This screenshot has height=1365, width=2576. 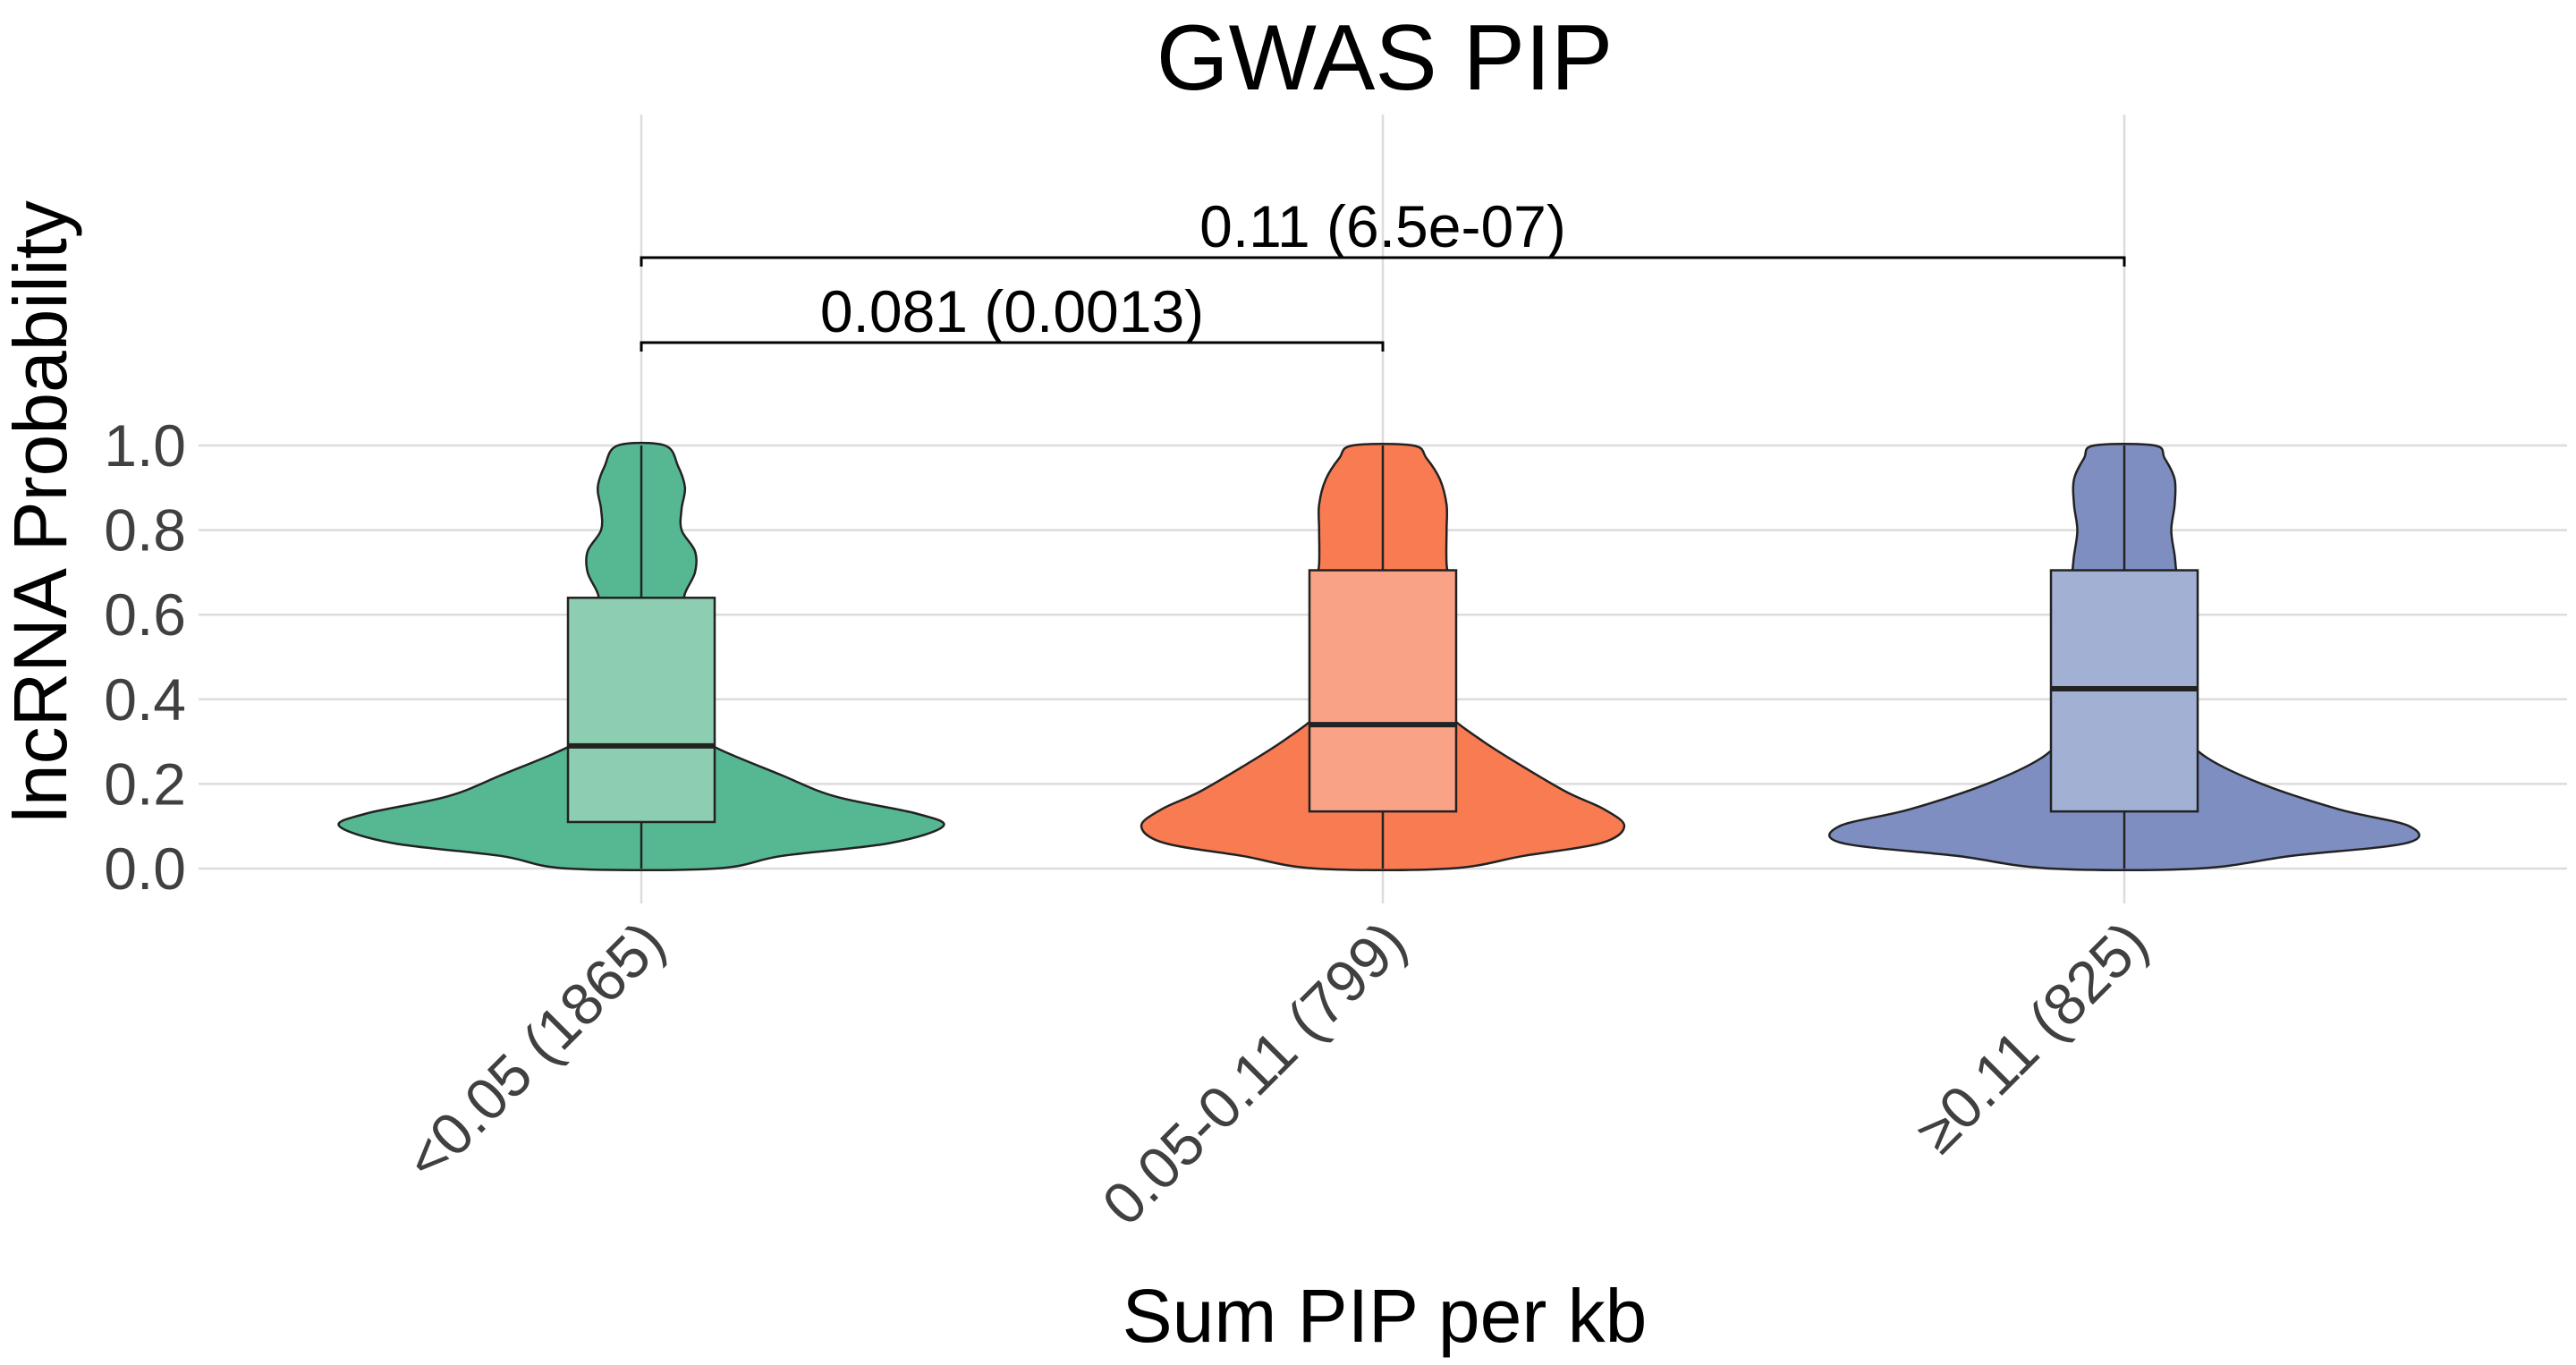 What do you see at coordinates (145, 783) in the screenshot?
I see `y-tick-label: 0.2` at bounding box center [145, 783].